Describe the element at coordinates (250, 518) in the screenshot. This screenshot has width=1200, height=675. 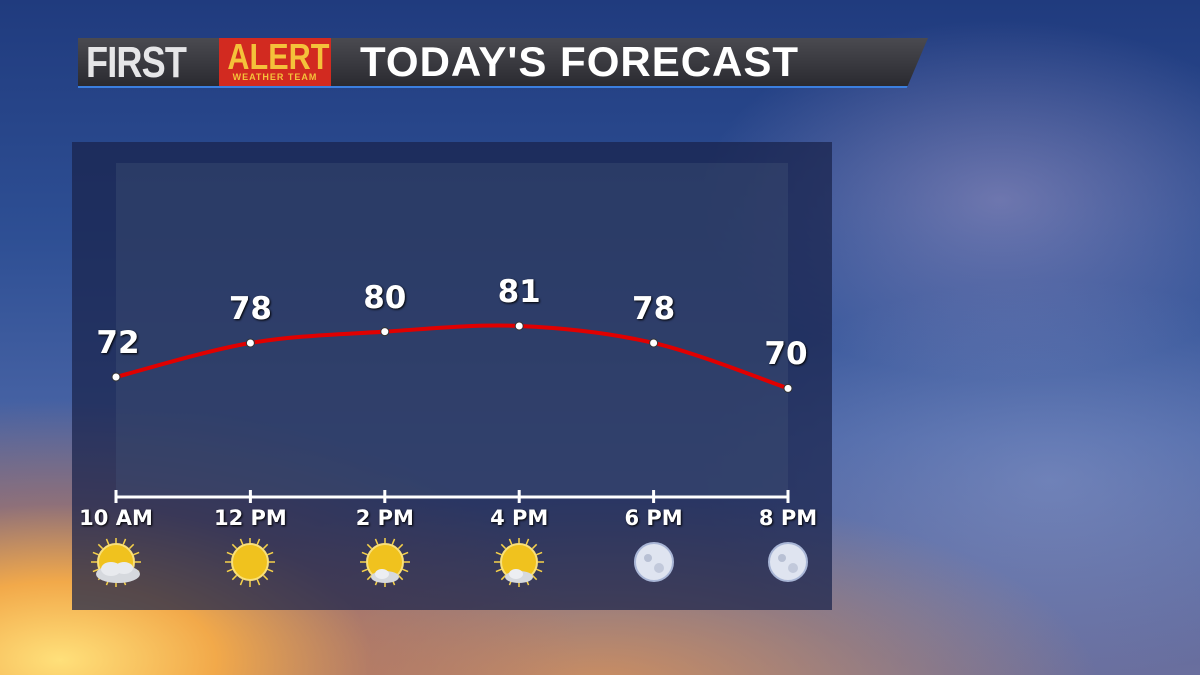
I see `x-tick-label: 12 PM` at that location.